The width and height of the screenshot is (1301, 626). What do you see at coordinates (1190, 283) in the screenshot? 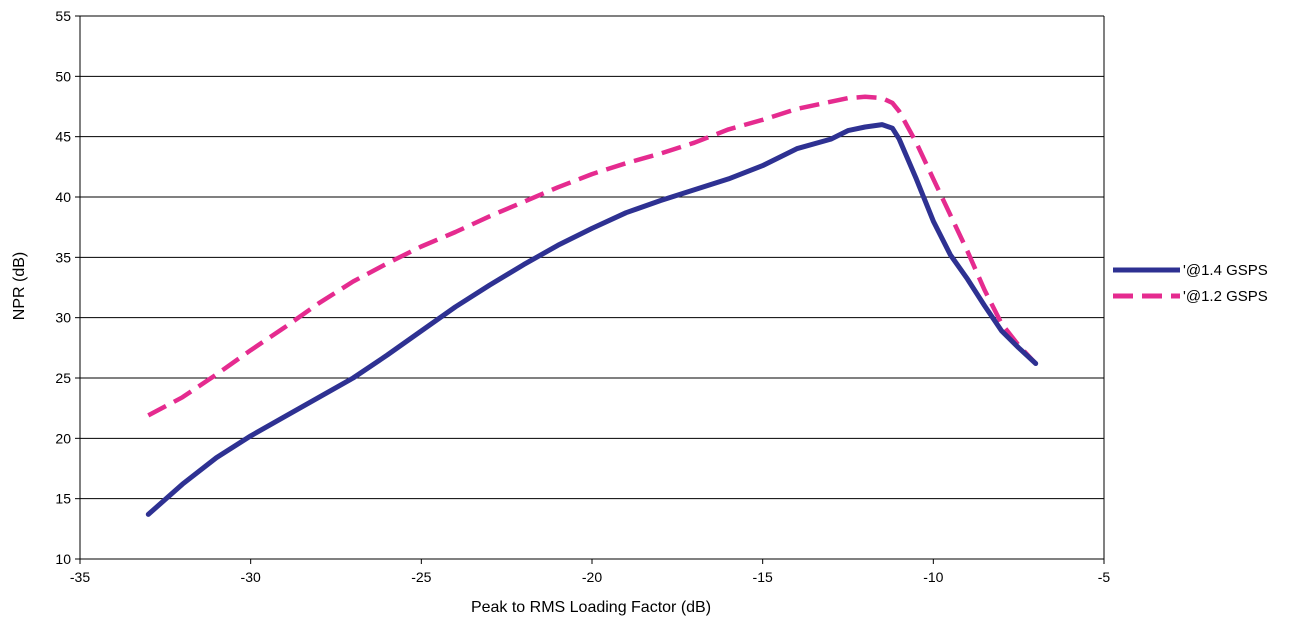
I see `legend: '@1.4 GSPS '@1.2 GSPS` at bounding box center [1190, 283].